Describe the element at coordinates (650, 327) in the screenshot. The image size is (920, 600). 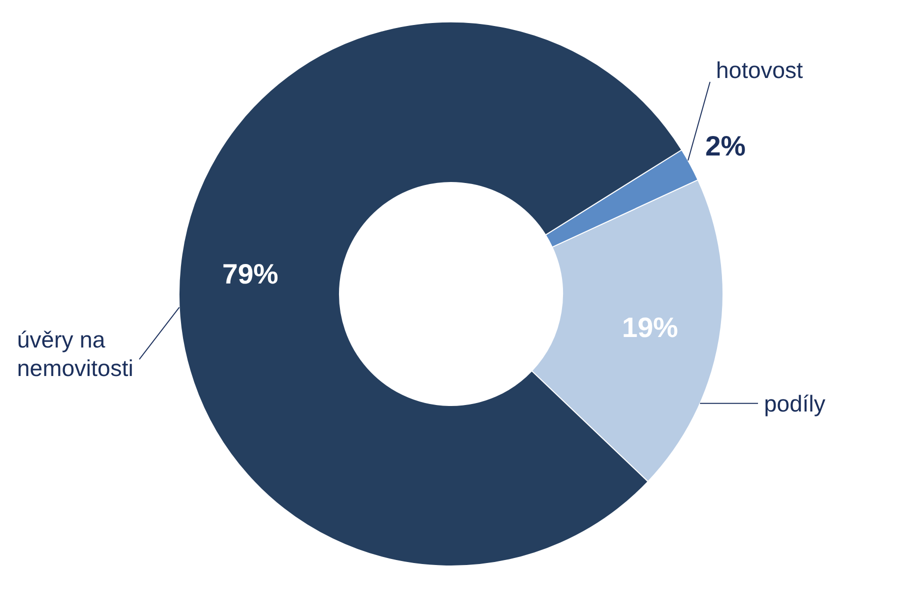
I see `data-label: 19%` at that location.